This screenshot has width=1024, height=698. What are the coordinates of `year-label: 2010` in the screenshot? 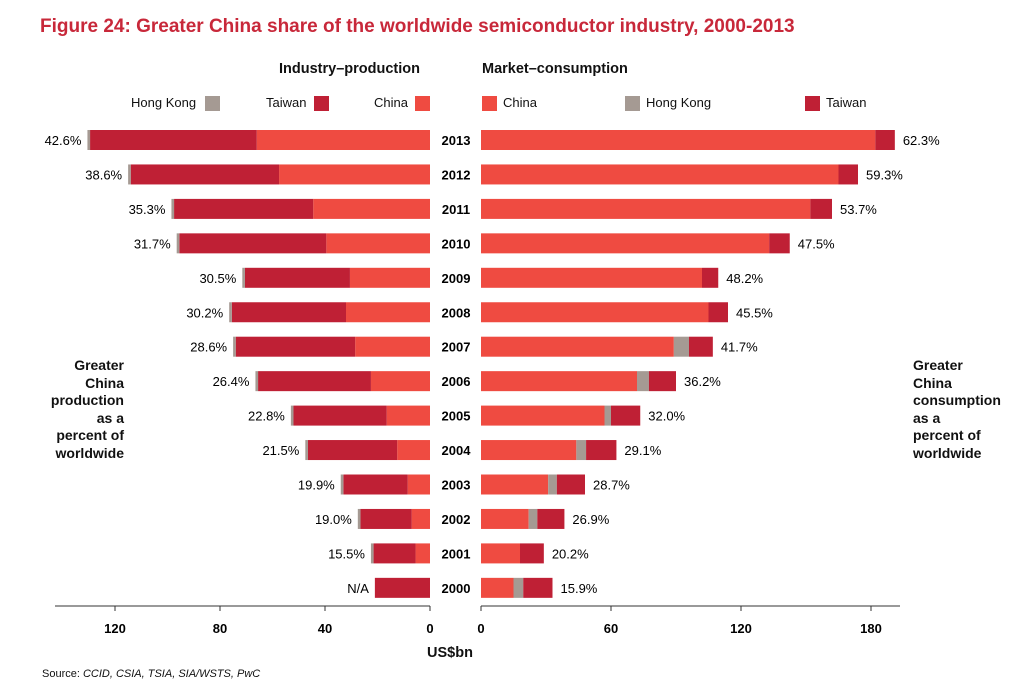 It's located at (456, 243).